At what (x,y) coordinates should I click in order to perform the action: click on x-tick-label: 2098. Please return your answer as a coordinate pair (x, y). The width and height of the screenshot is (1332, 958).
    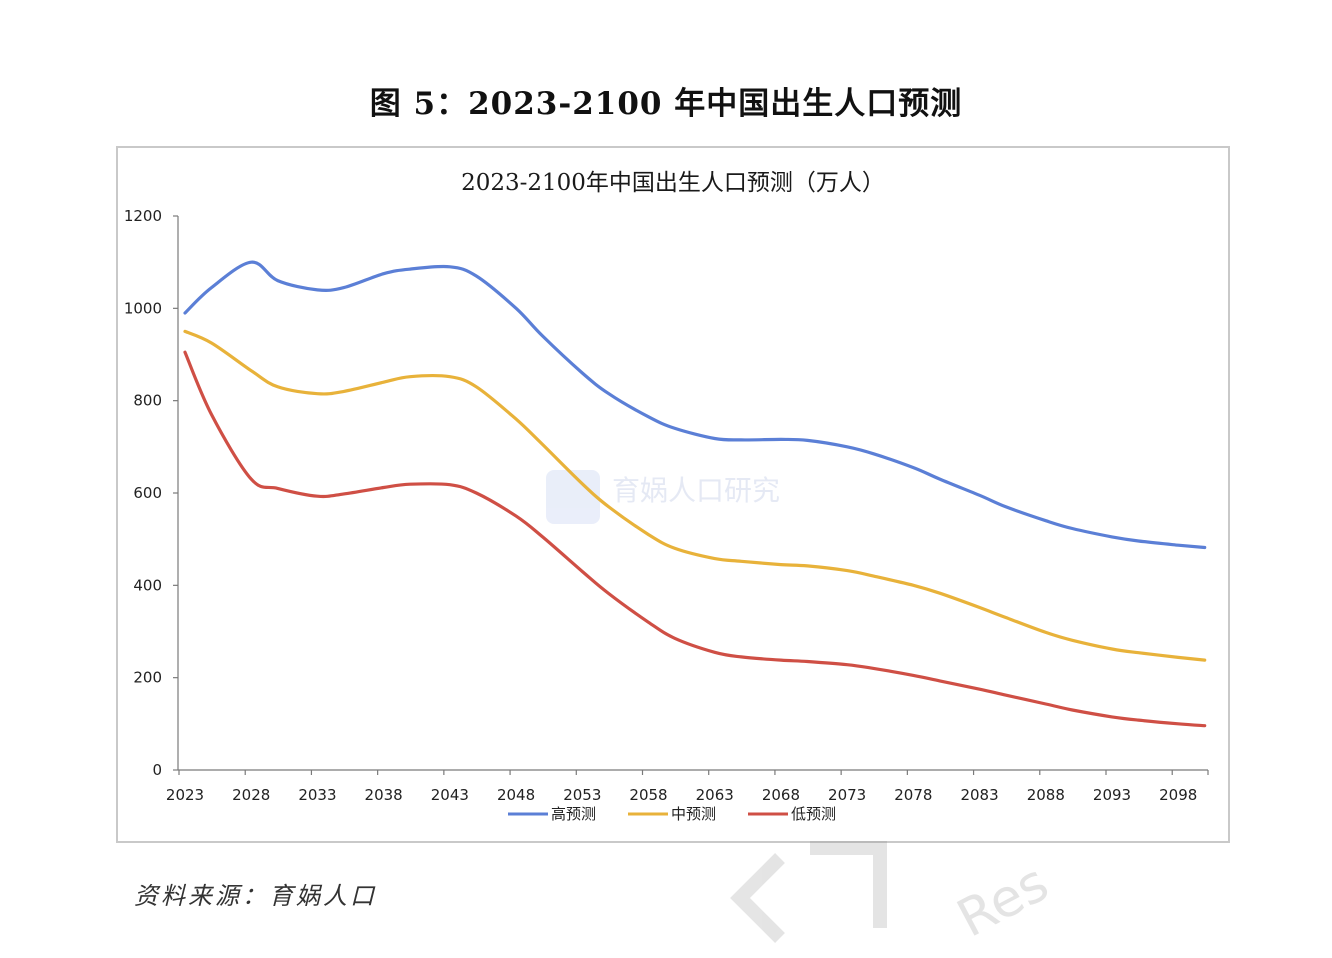
    Looking at the image, I should click on (1178, 795).